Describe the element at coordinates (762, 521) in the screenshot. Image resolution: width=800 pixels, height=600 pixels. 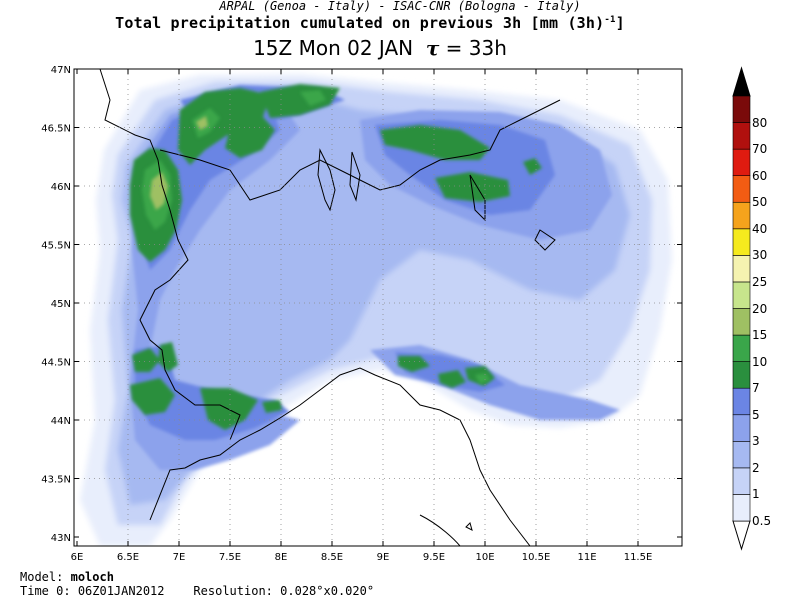
I see `colorbar-label: 0.5` at that location.